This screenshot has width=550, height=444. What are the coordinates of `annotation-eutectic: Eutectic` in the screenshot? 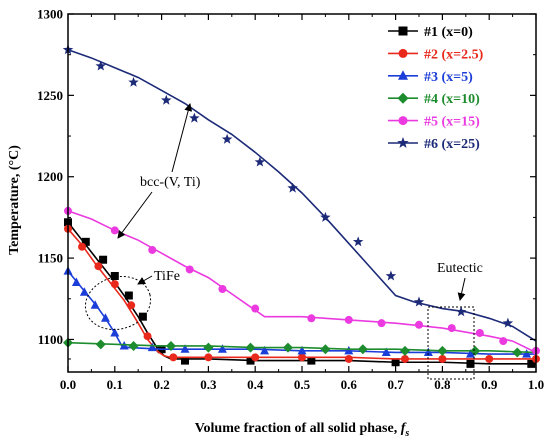 It's located at (460, 268).